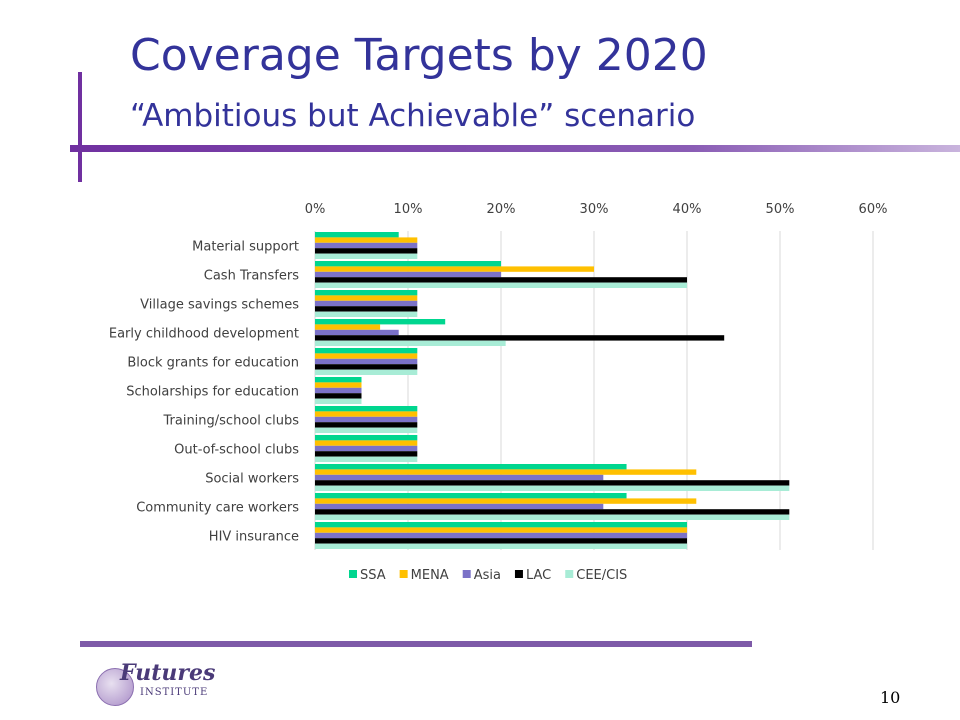 Image resolution: width=960 pixels, height=720 pixels. I want to click on futures-institute-logo: Futures INSTITUTE, so click(176, 685).